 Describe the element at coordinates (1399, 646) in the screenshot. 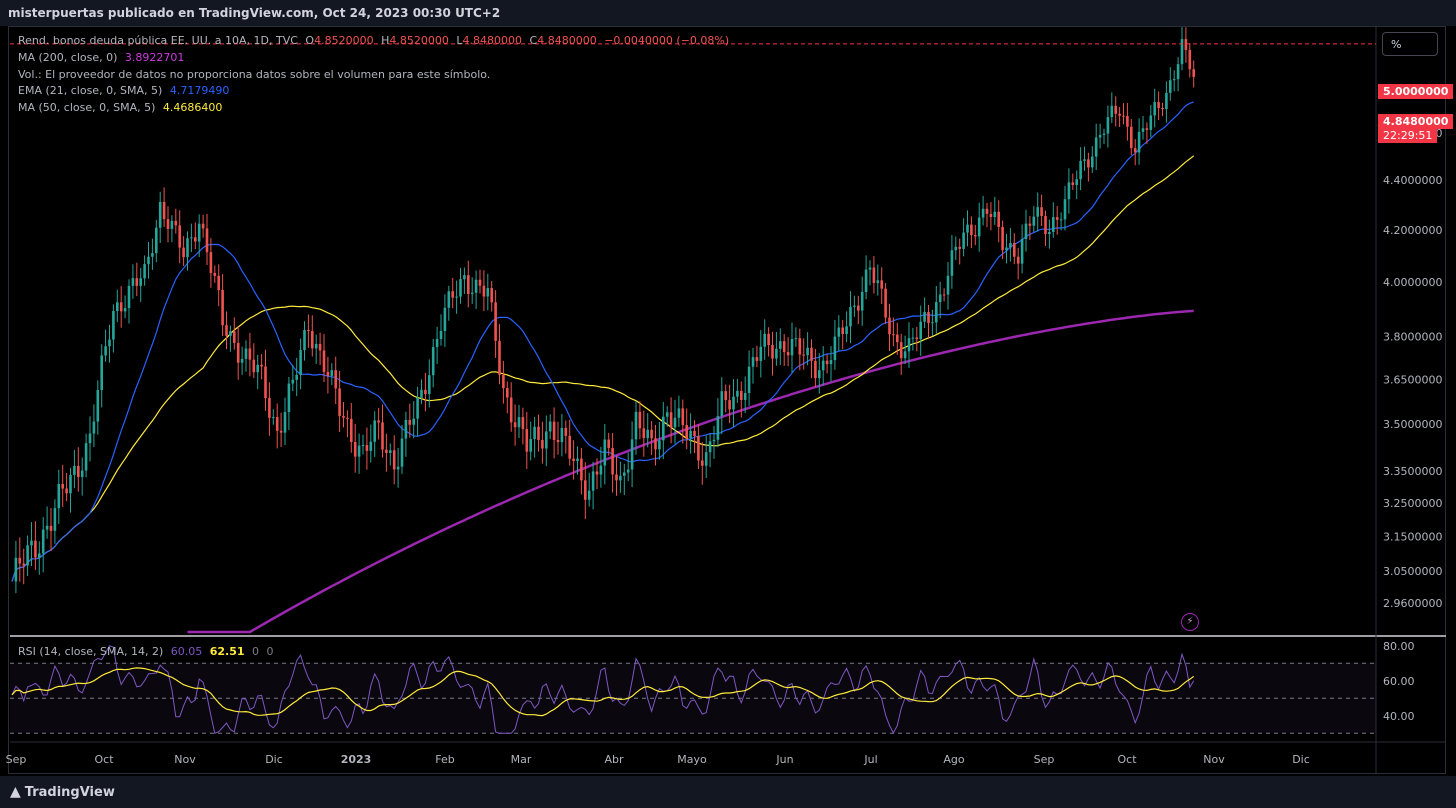

I see `rsi-tick-label: 80.00` at that location.